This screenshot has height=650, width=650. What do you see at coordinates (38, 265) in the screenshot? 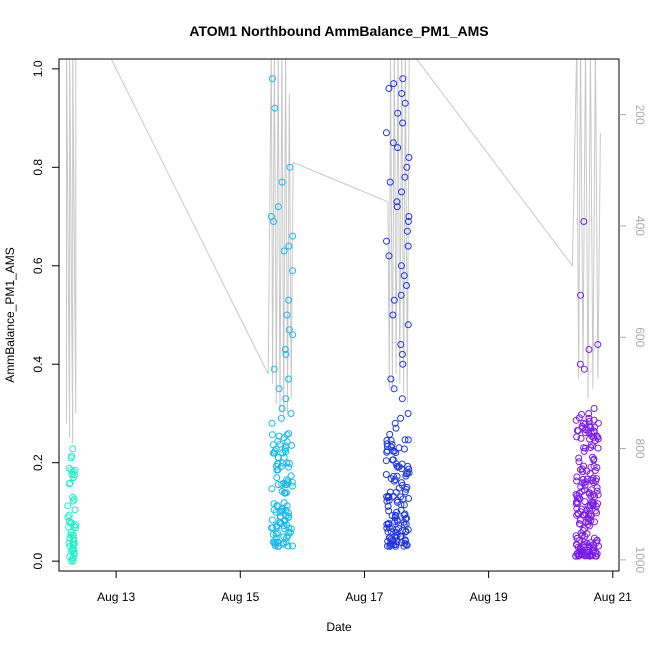
I see `y-tick-label: 0.6` at bounding box center [38, 265].